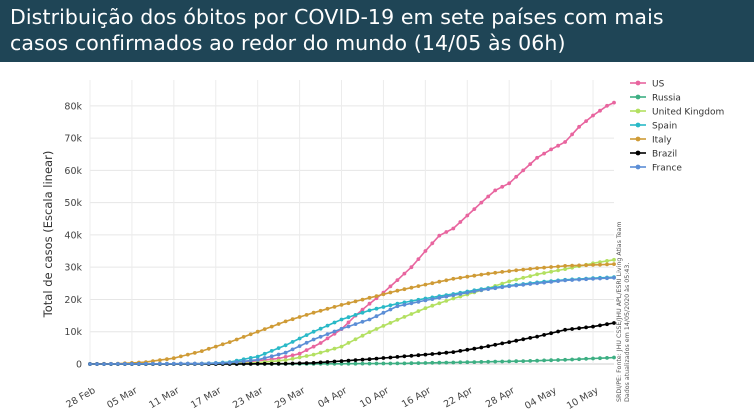 This screenshot has width=754, height=416. Describe the element at coordinates (655, 98) in the screenshot. I see `legend-item: Russia` at that location.